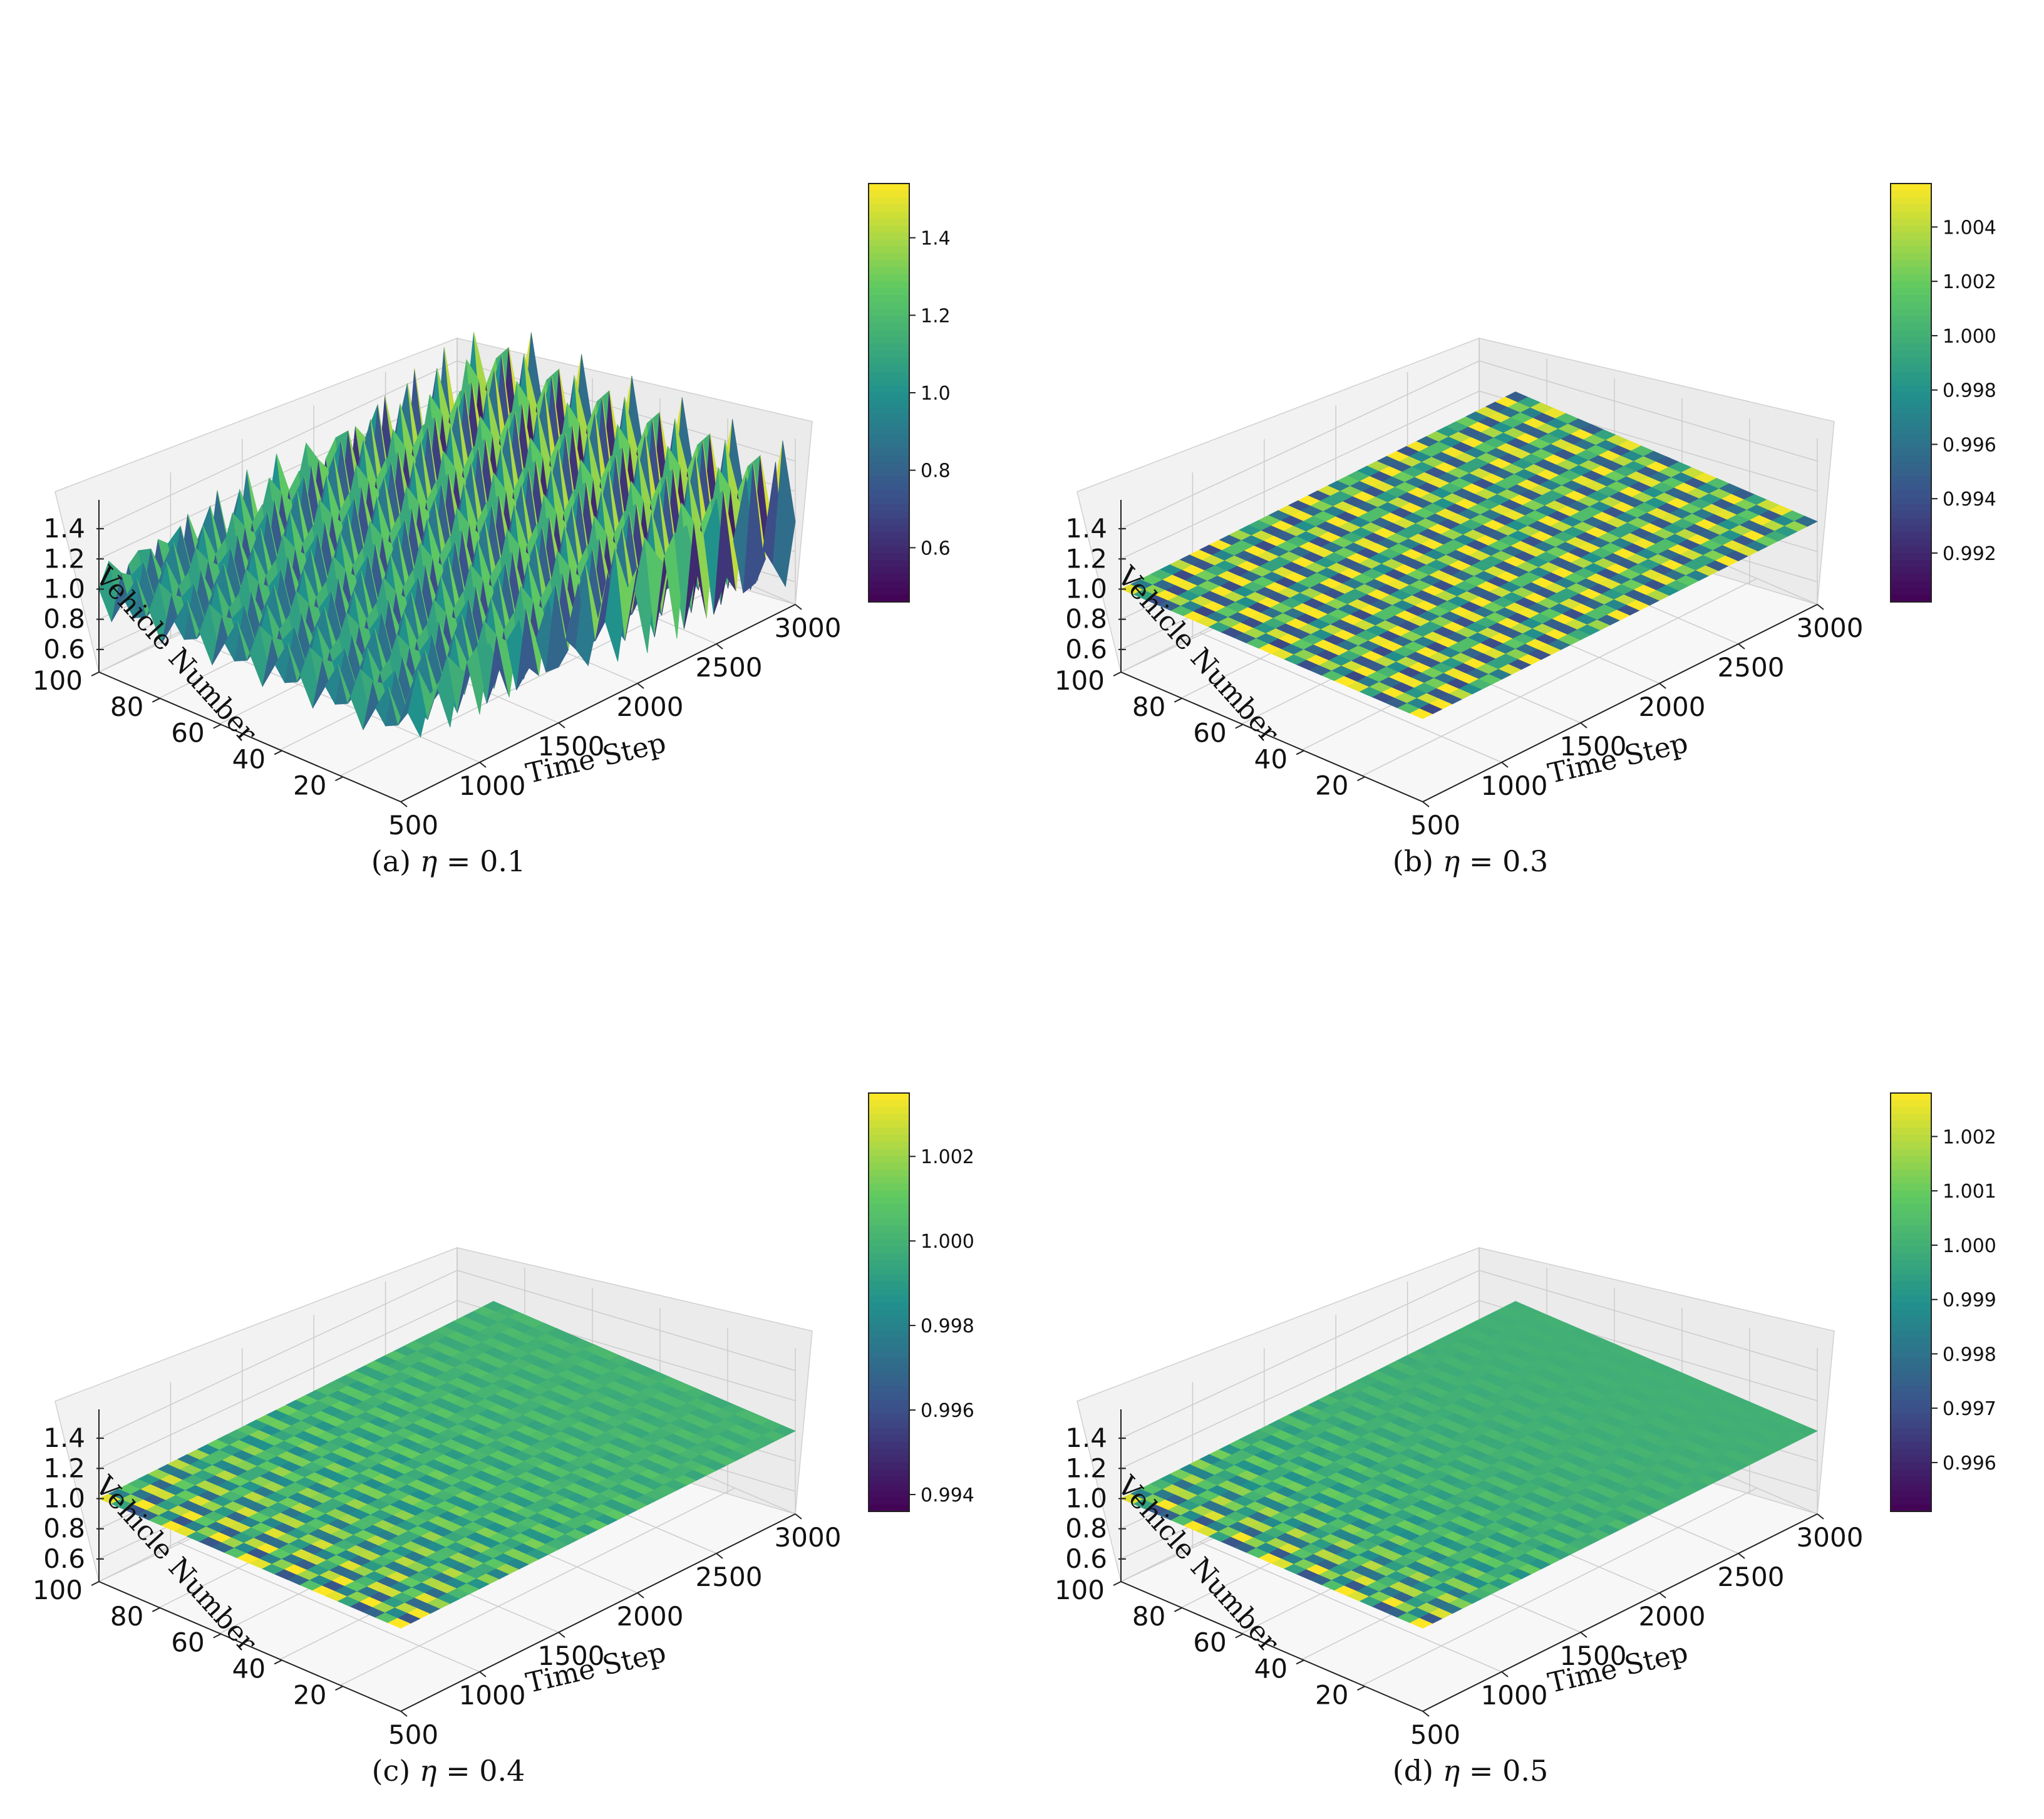  I want to click on colorbar-tick-label: 1.4, so click(936, 239).